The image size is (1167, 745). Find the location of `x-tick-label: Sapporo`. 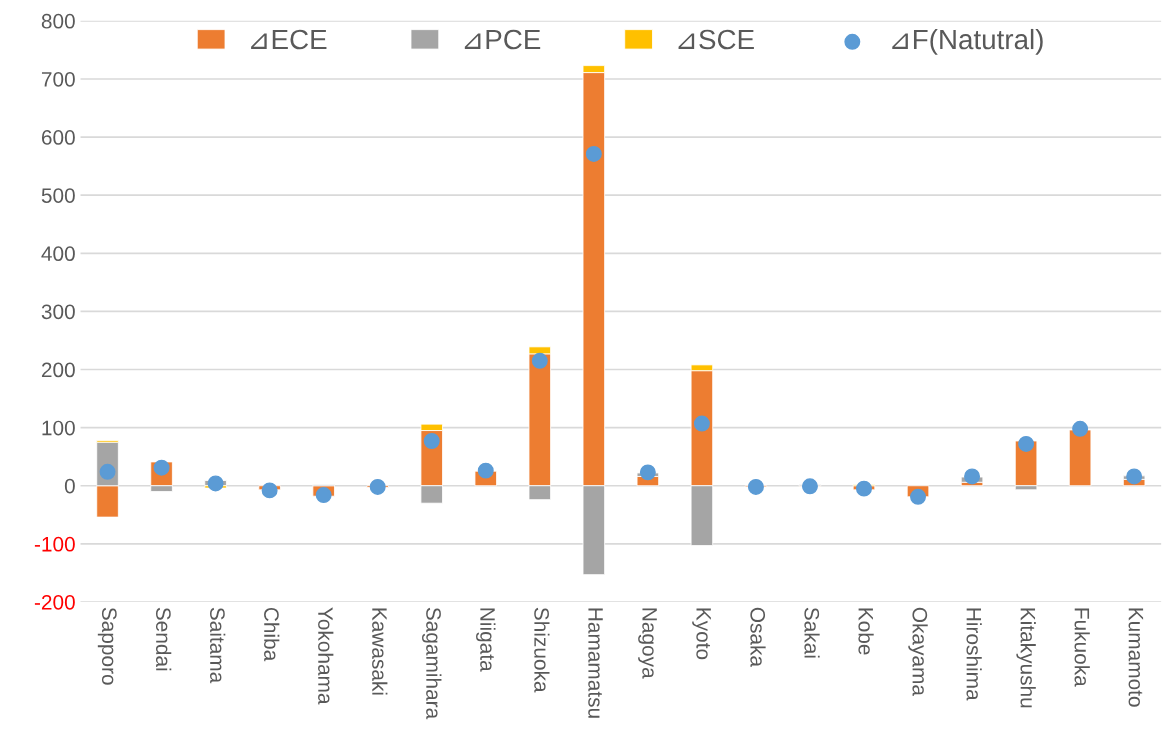

x-tick-label: Sapporo is located at coordinates (107, 646).